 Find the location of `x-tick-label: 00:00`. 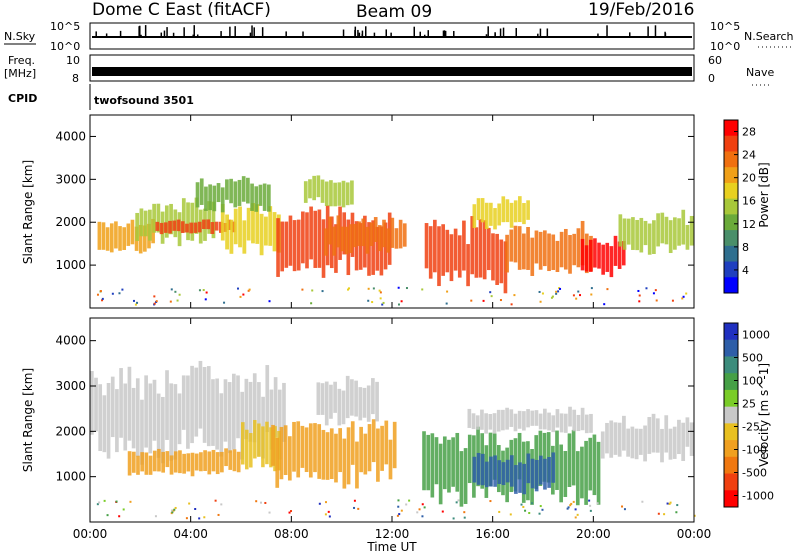

x-tick-label: 00:00 is located at coordinates (694, 534).